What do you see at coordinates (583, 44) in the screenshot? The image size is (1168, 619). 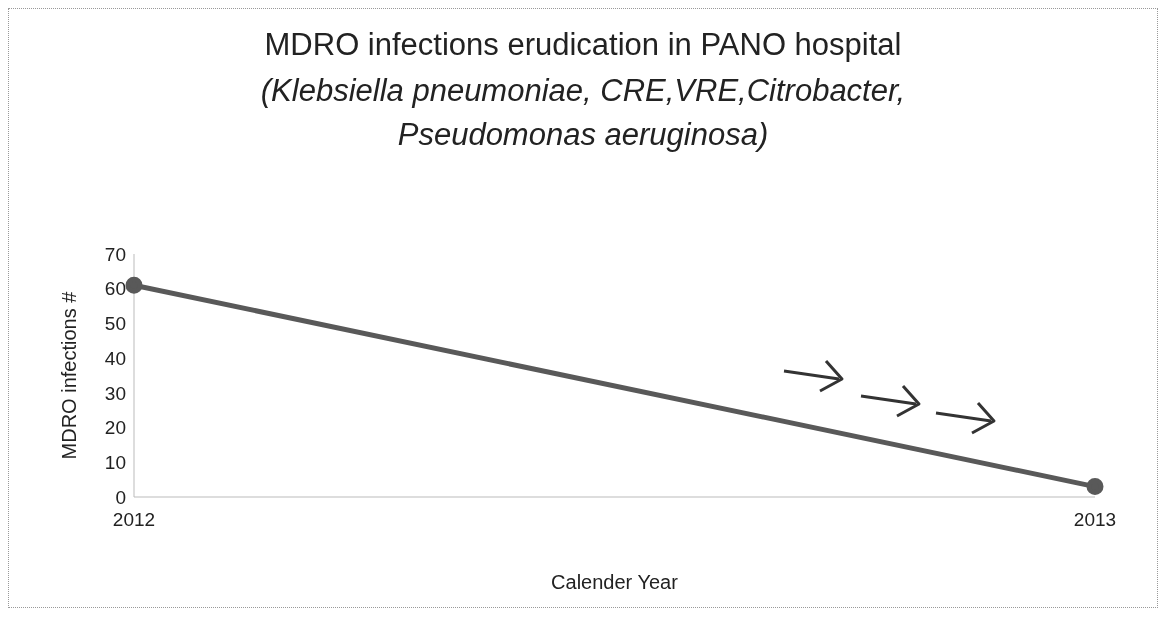 I see `chart-title: MDRO infections erudication in PANO hospital` at bounding box center [583, 44].